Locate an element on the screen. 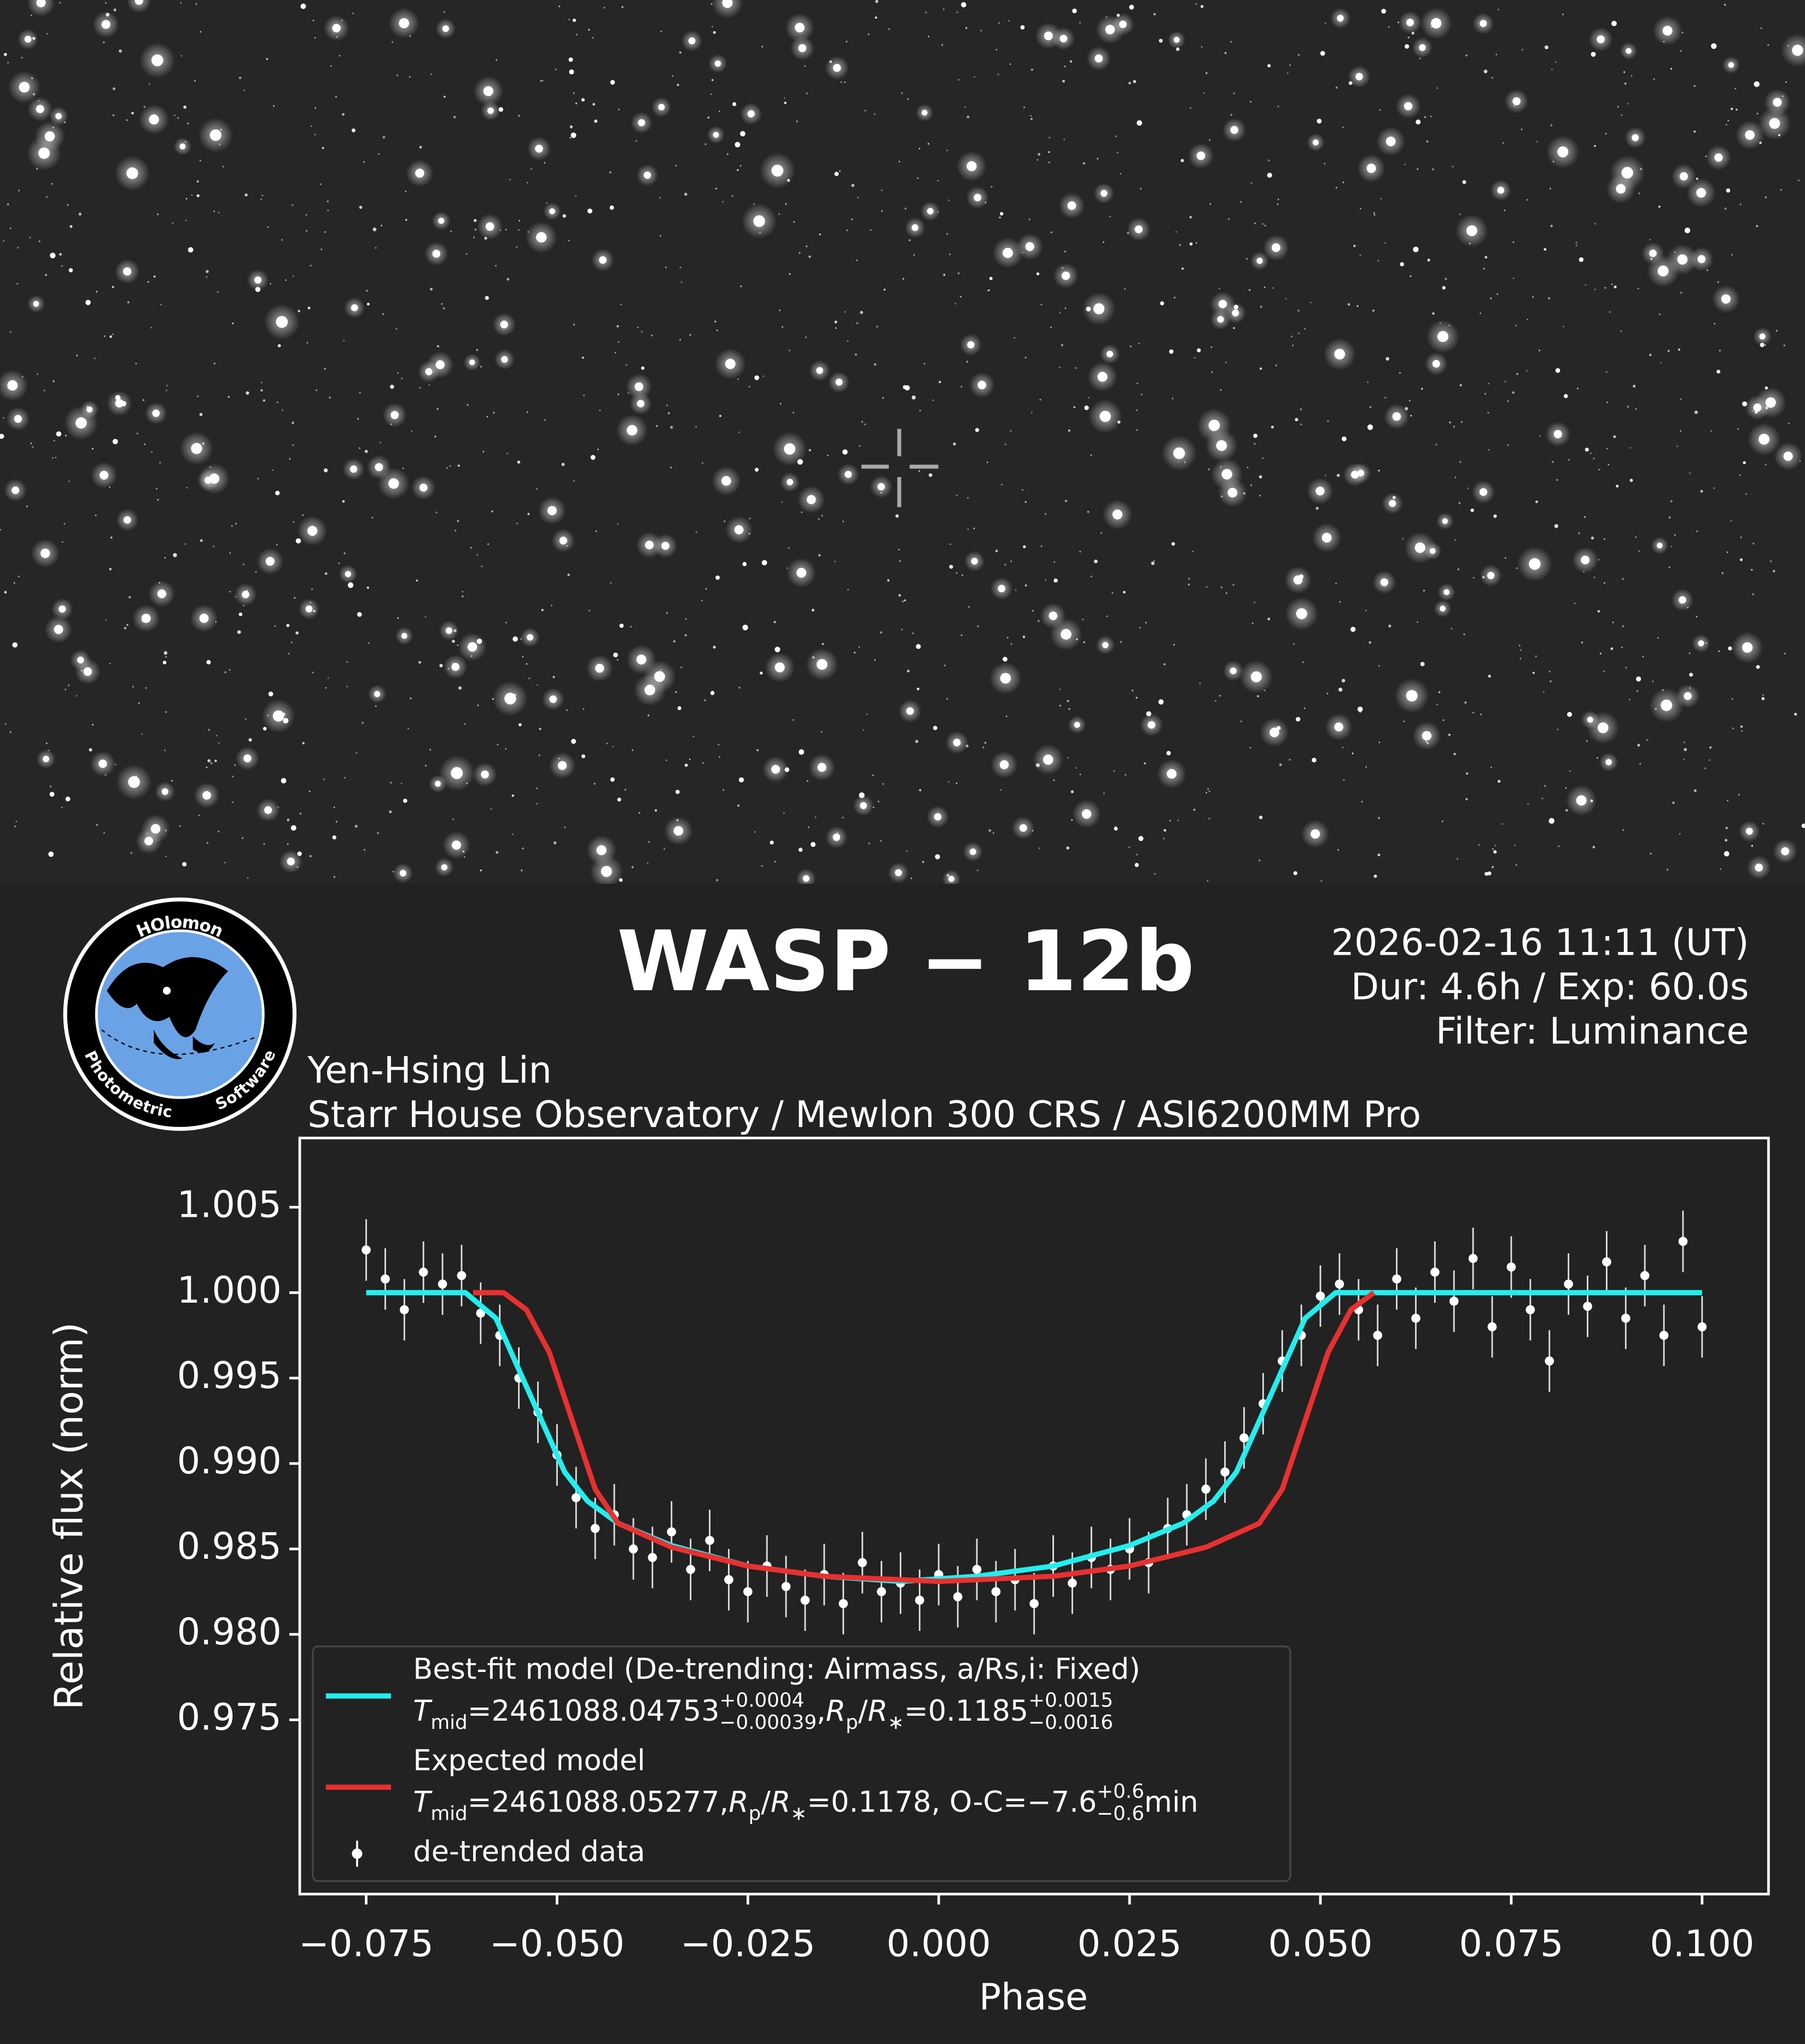 This screenshot has width=1805, height=2044. title: WASP − 12b is located at coordinates (906, 962).